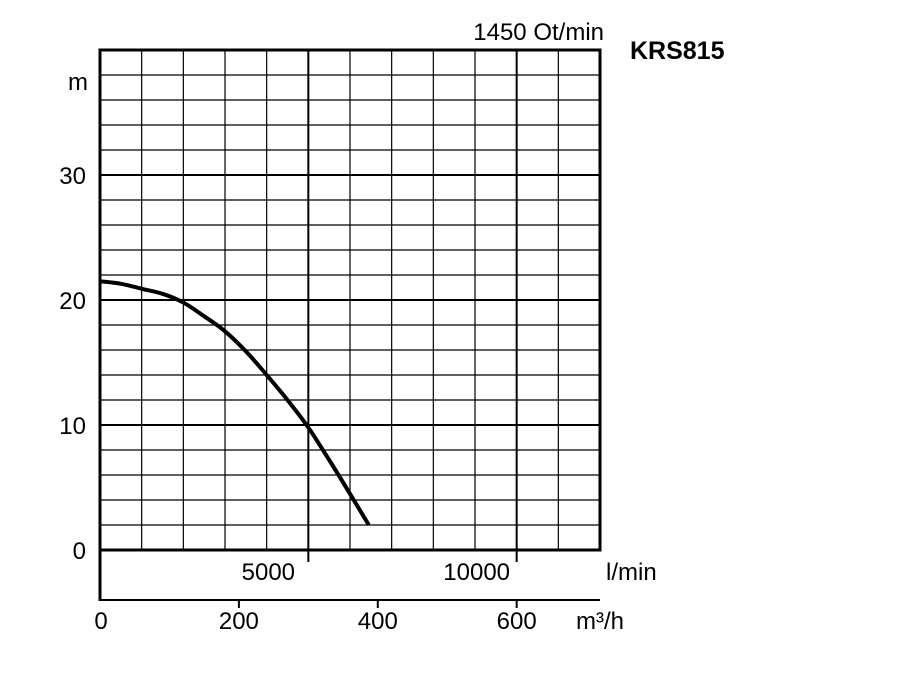 This screenshot has width=900, height=700. What do you see at coordinates (378, 621) in the screenshot?
I see `x-tick-label-m3h: 400` at bounding box center [378, 621].